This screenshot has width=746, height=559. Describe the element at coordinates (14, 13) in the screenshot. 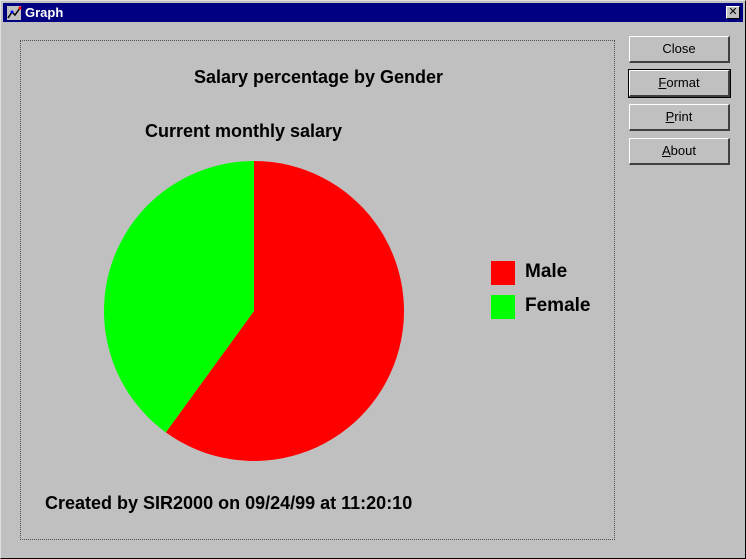

I see `graph-app-icon` at that location.